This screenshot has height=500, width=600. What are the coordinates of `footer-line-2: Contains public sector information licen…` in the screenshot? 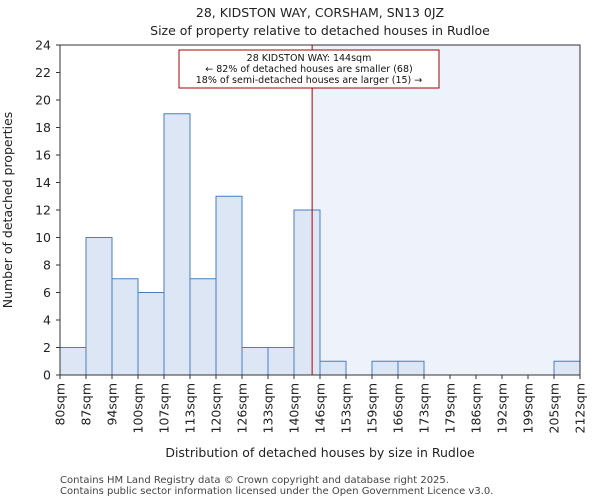 It's located at (276, 491).